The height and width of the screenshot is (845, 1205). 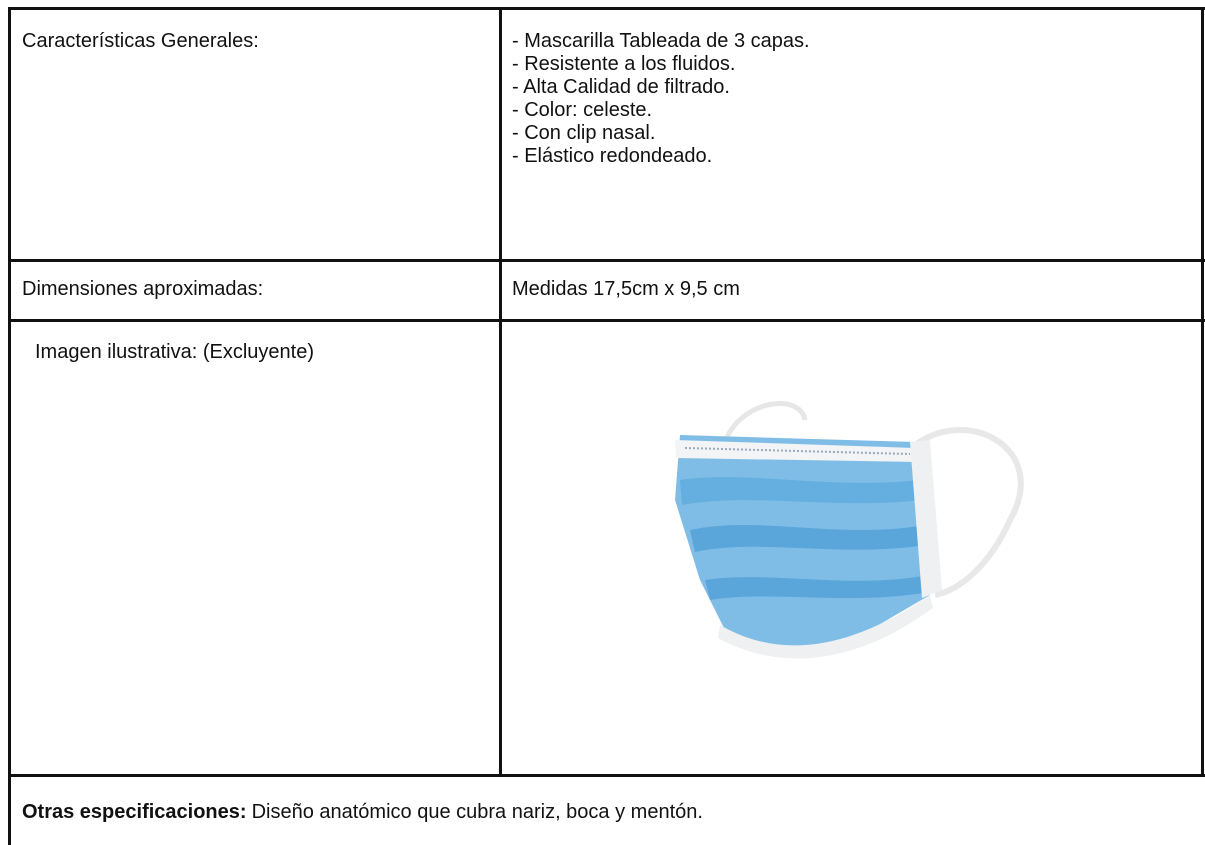 I want to click on mask-image, so click(x=849, y=530).